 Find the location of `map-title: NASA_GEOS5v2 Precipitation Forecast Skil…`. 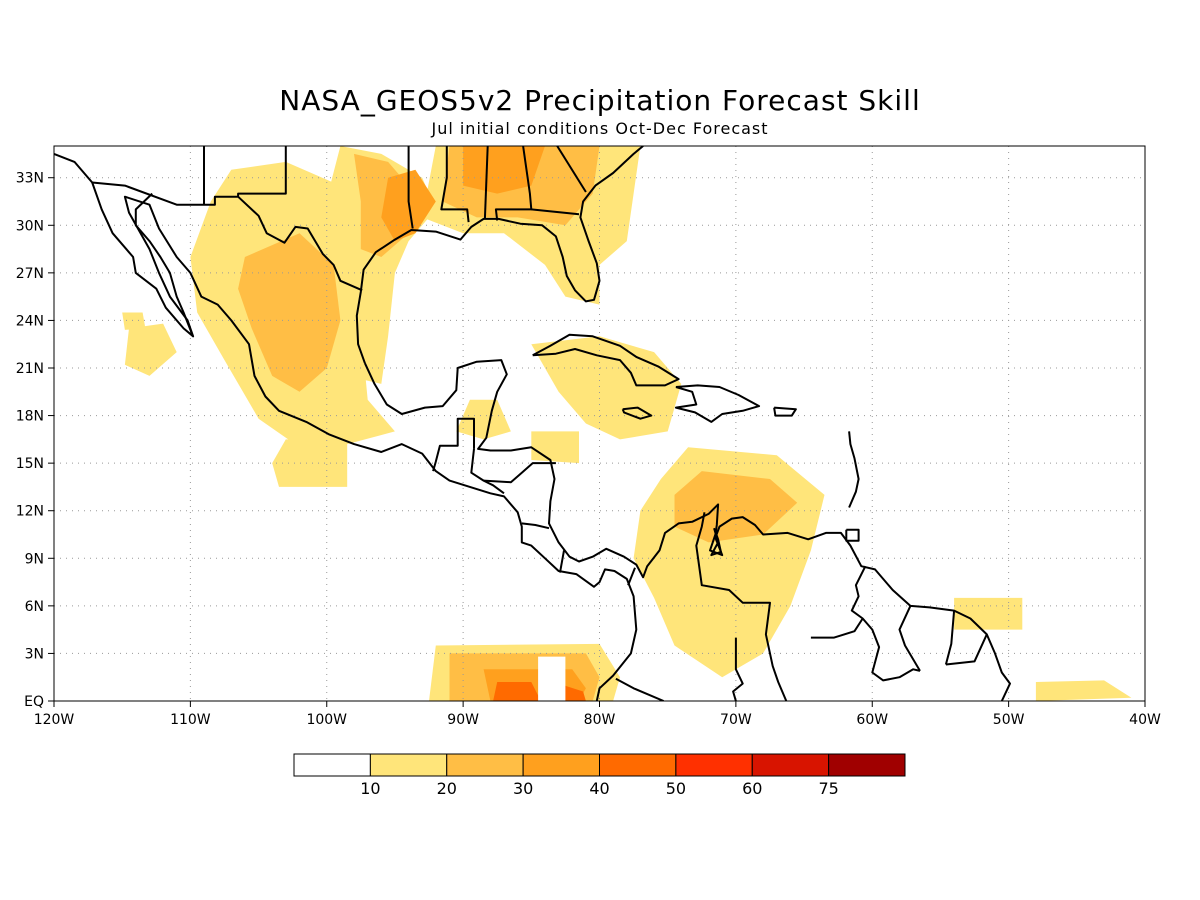

map-title: NASA_GEOS5v2 Precipitation Forecast Skil… is located at coordinates (600, 100).